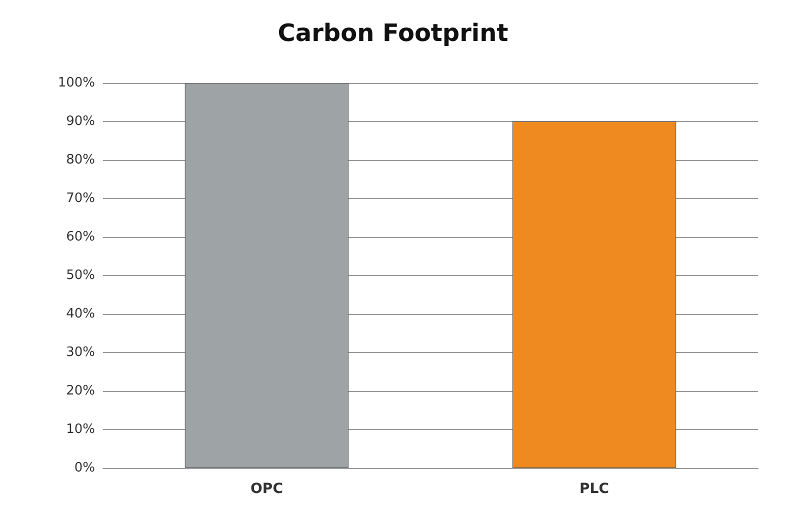 The height and width of the screenshot is (520, 786). I want to click on x-tick-label: OPC, so click(266, 489).